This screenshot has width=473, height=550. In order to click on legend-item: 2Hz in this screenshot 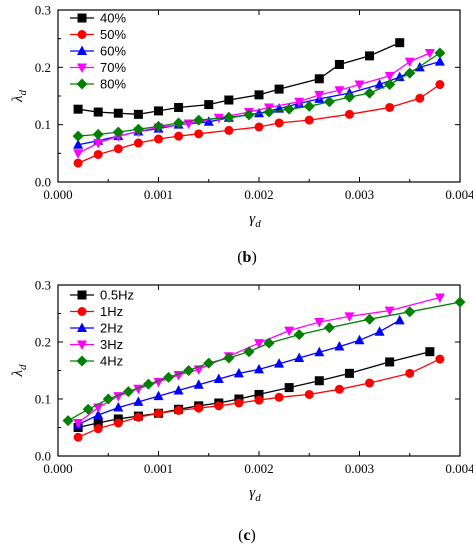, I will do `click(96, 328)`.